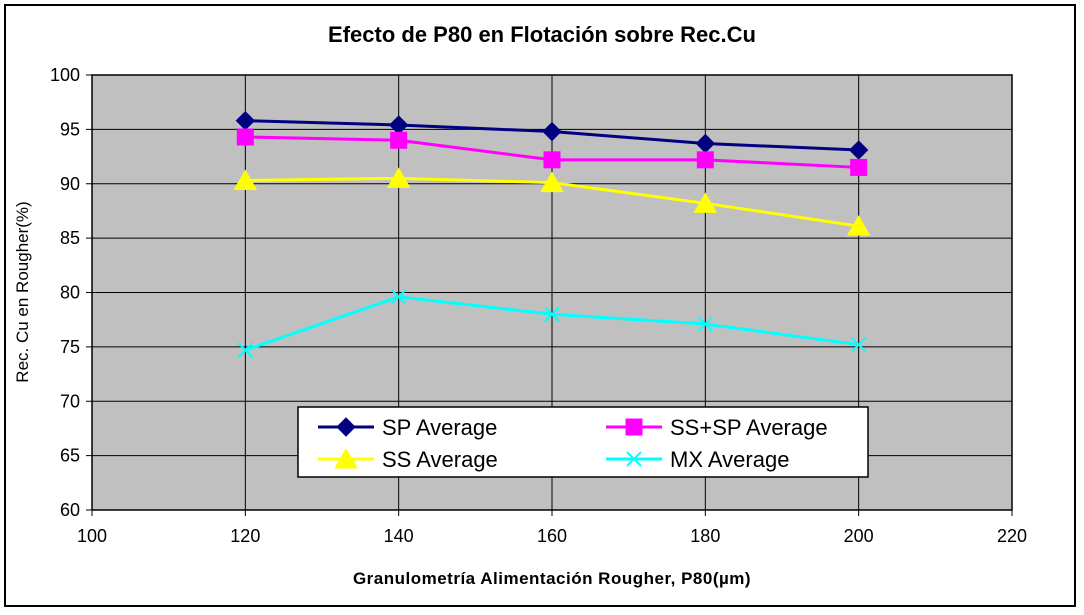  I want to click on y-tick-label: 80, so click(70, 293).